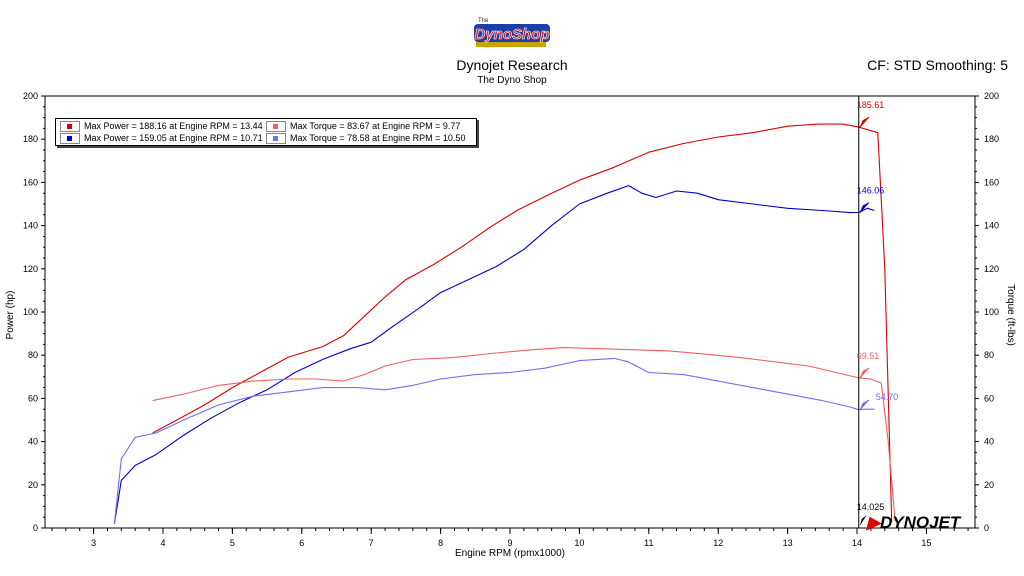  I want to click on y-tick-label-right: 80, so click(989, 355).